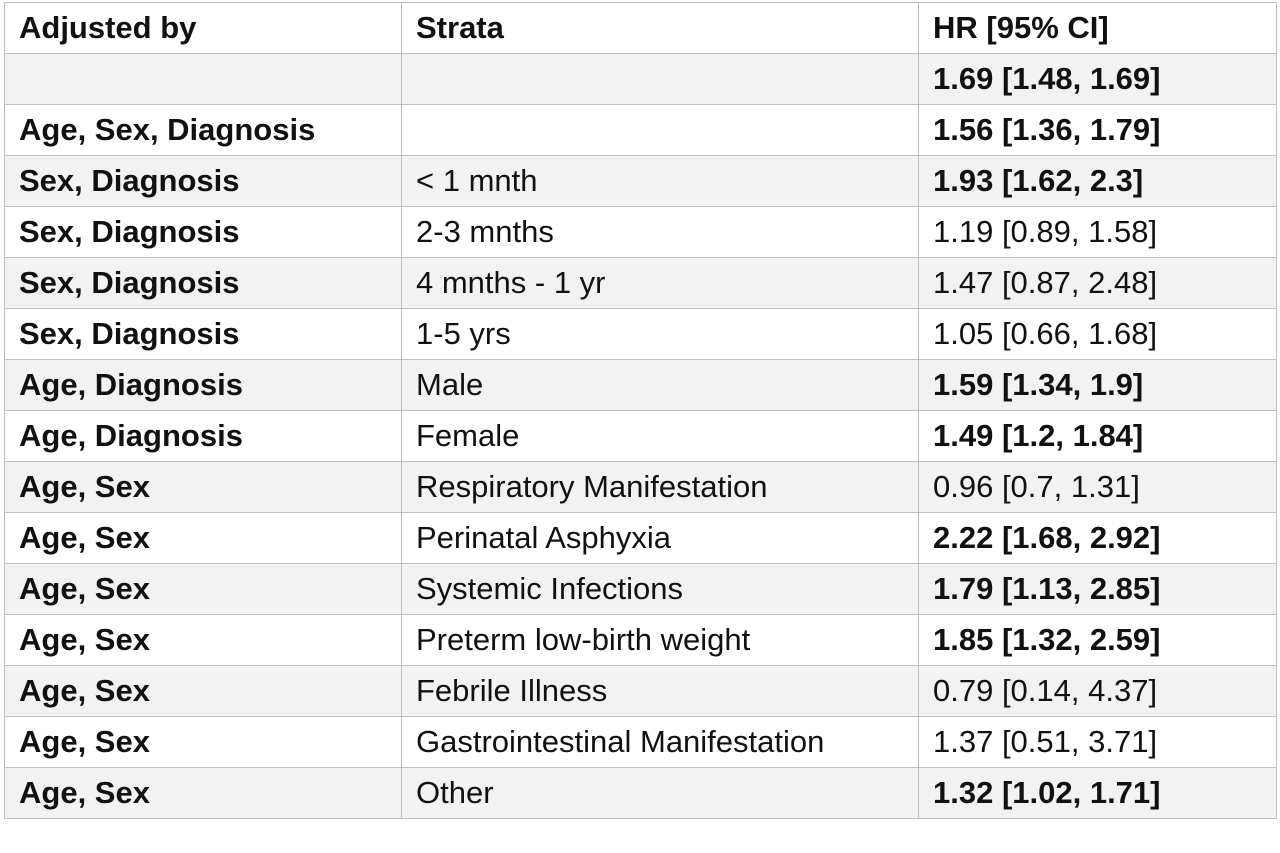 The width and height of the screenshot is (1280, 853). What do you see at coordinates (203, 79) in the screenshot?
I see `cell-adjusted-by` at bounding box center [203, 79].